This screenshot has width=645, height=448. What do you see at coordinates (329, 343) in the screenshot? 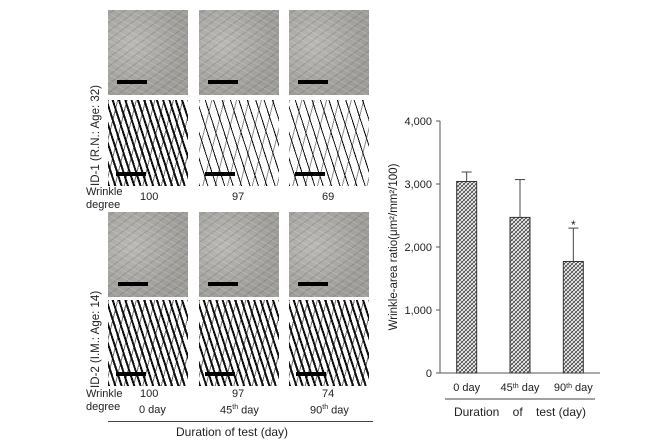
I see `binary-image-id2-day90` at bounding box center [329, 343].